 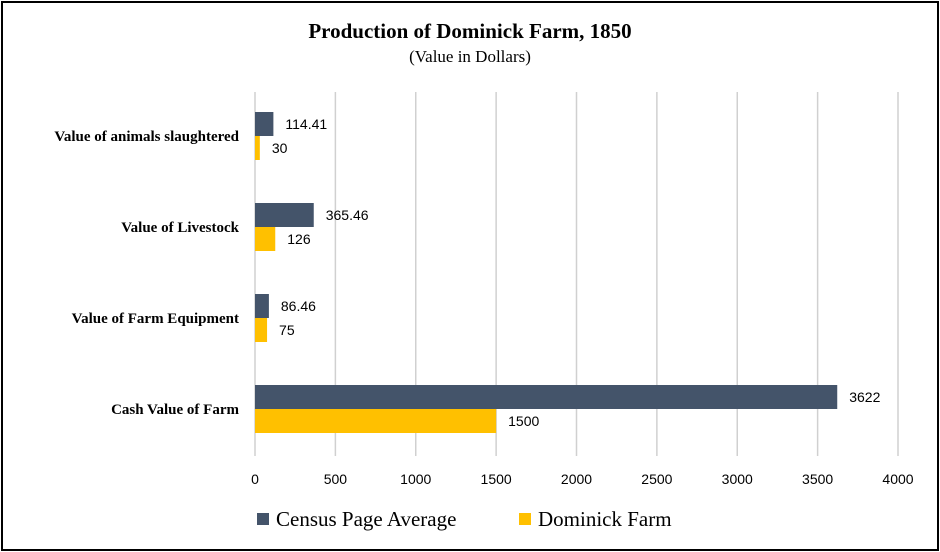 I want to click on data-label: 126, so click(x=299, y=239).